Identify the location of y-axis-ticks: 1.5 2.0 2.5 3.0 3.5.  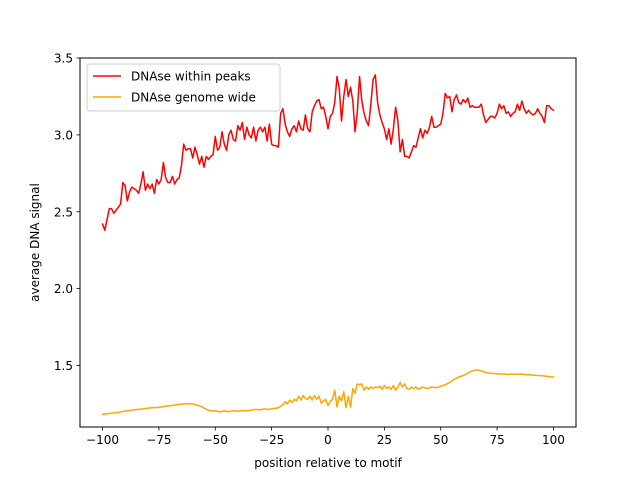
(67, 212).